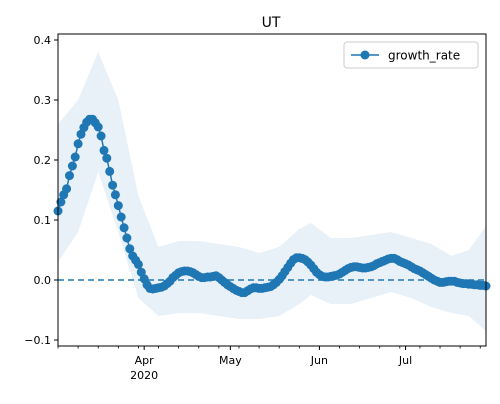  What do you see at coordinates (271, 23) in the screenshot?
I see `chart-title: UT` at bounding box center [271, 23].